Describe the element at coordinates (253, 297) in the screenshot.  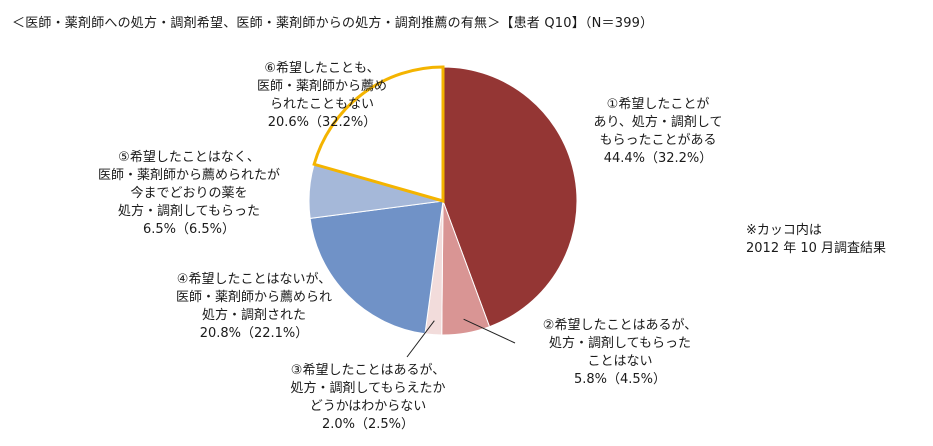
I see `slice-label-line: 医師・薬剤師から薦められ` at that location.